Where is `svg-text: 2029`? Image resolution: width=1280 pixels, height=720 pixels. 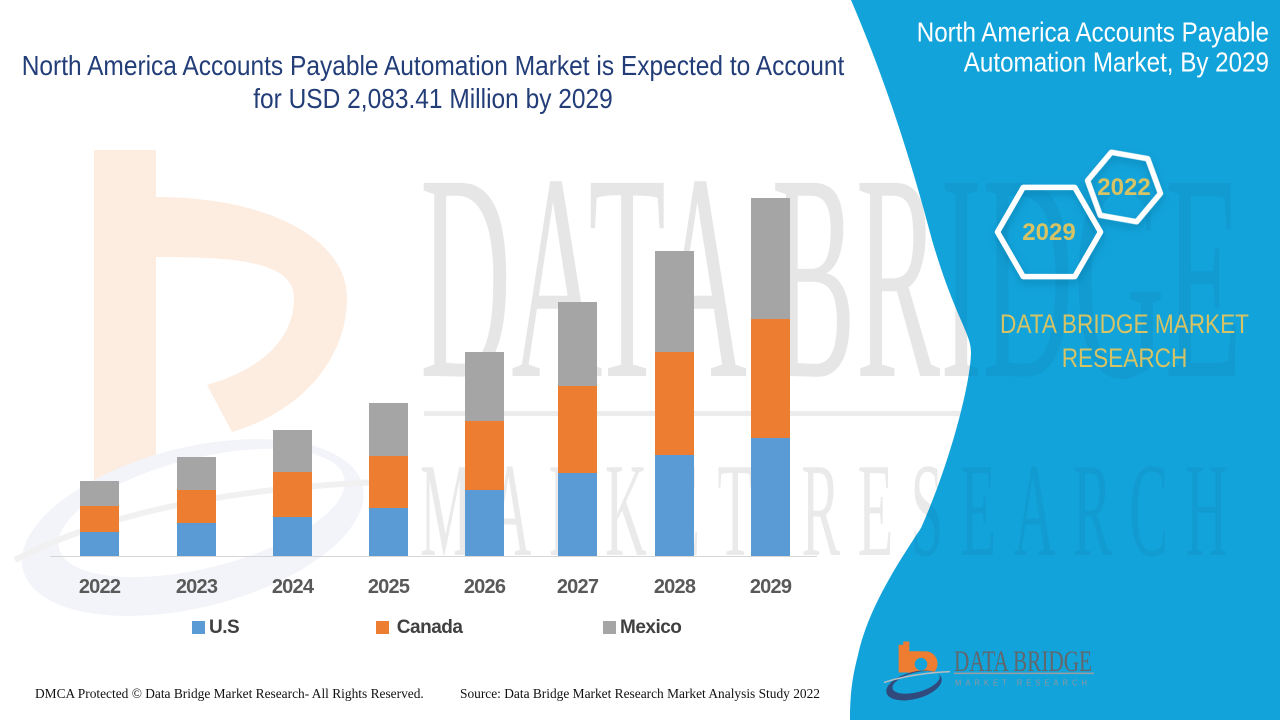 svg-text: 2029 is located at coordinates (1048, 232).